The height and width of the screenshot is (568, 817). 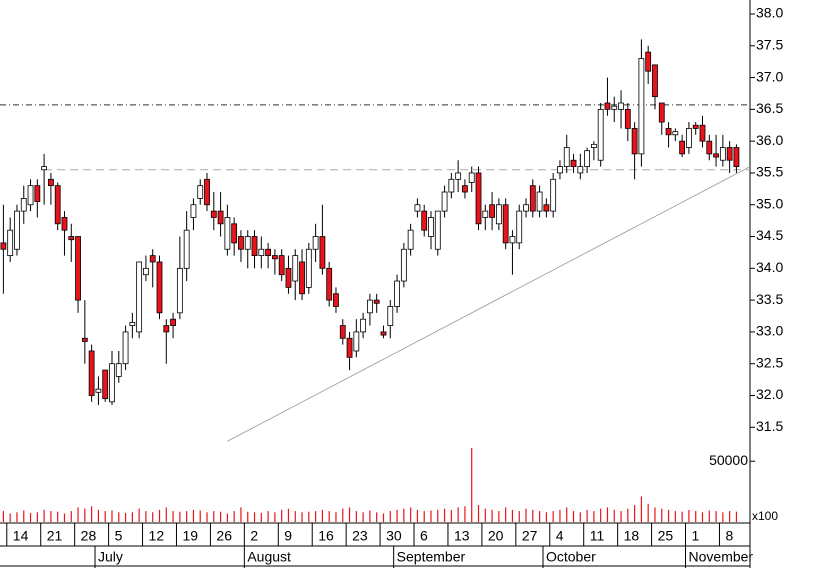 What do you see at coordinates (431, 557) in the screenshot?
I see `month-label: September` at bounding box center [431, 557].